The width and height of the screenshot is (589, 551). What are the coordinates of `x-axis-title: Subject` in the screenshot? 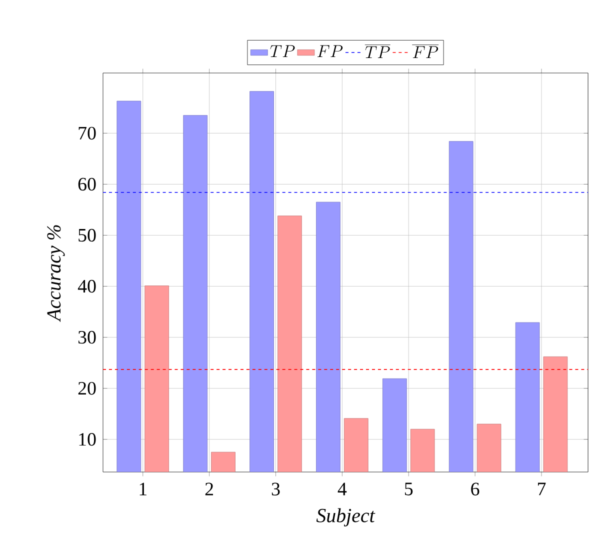 It's located at (346, 517).